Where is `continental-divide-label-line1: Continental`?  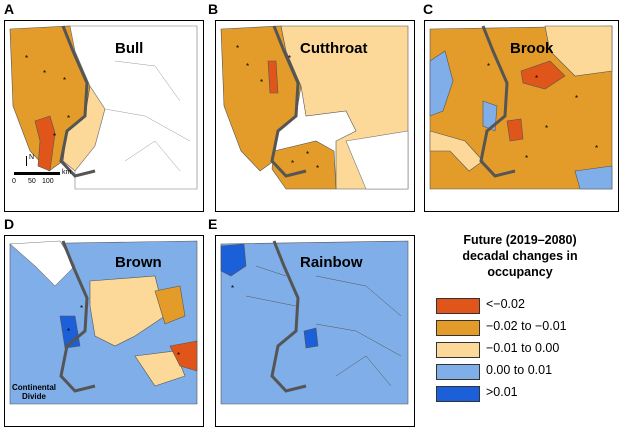
continental-divide-label-line1: Continental is located at coordinates (34, 387).